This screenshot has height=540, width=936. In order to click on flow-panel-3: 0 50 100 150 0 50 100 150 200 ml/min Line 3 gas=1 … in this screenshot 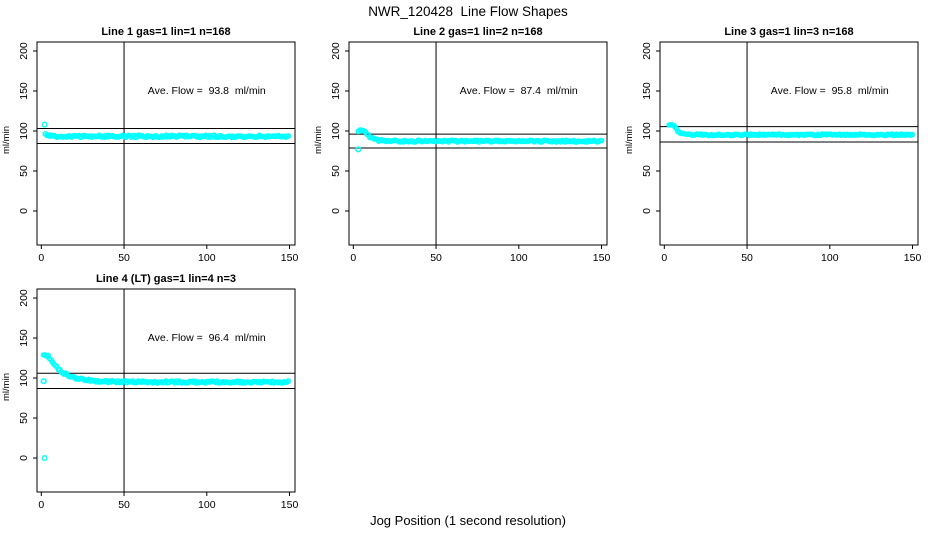, I will do `click(772, 145)`.